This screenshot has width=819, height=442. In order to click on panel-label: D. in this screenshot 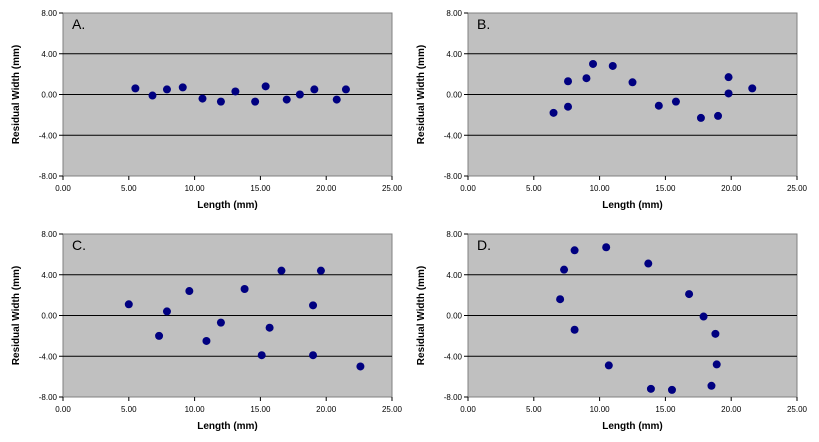, I will do `click(484, 245)`.